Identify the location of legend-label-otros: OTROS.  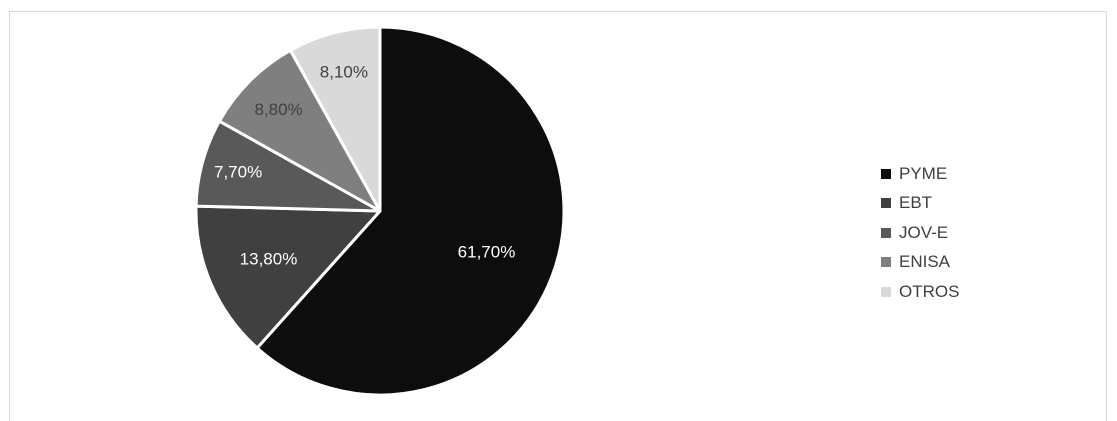
(929, 291).